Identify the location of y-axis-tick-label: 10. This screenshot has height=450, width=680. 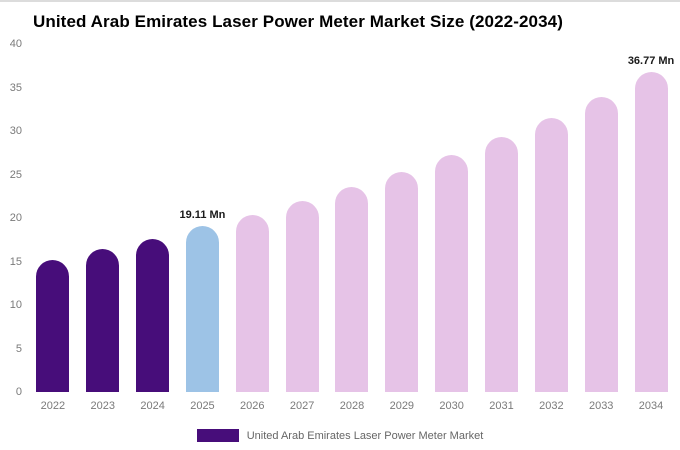
(15, 305).